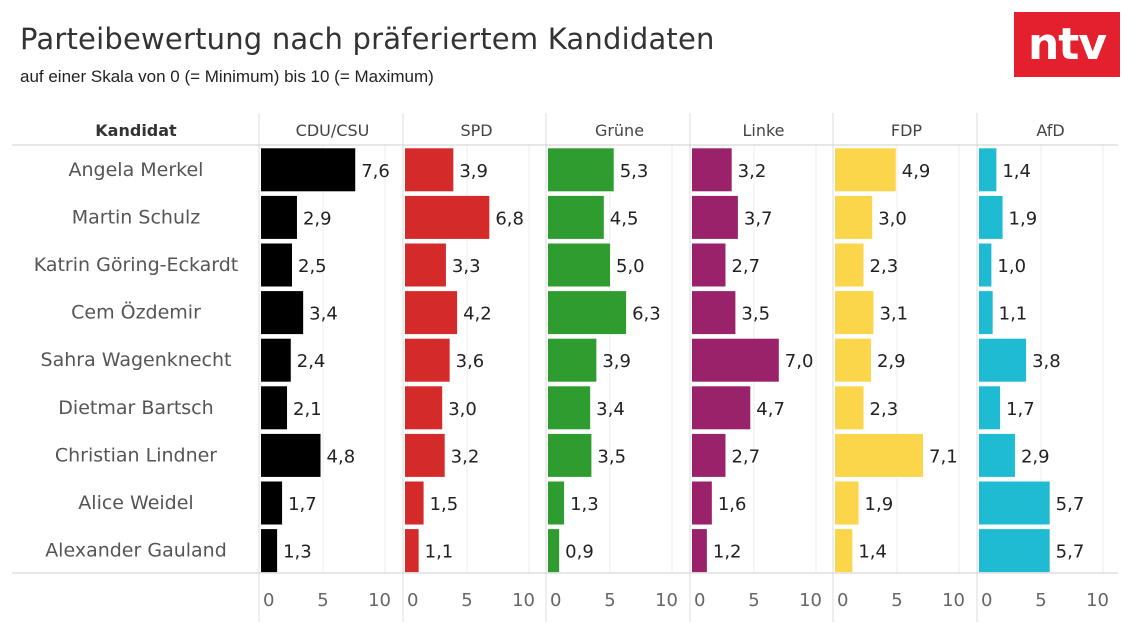 The width and height of the screenshot is (1136, 639). I want to click on value-label-fdp-9: 1,4, so click(872, 552).